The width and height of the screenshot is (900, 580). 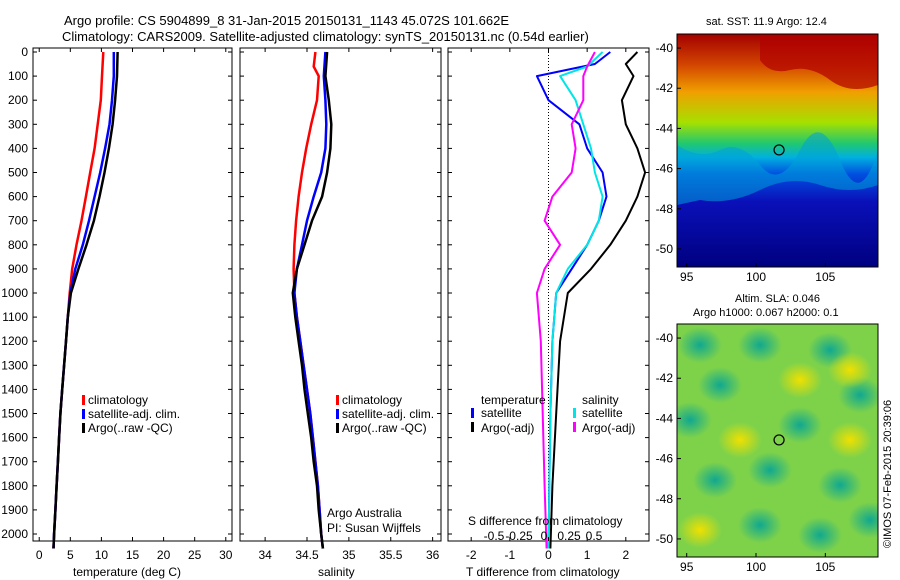 I want to click on argo-australia-label: Argo Australia, so click(x=364, y=513).